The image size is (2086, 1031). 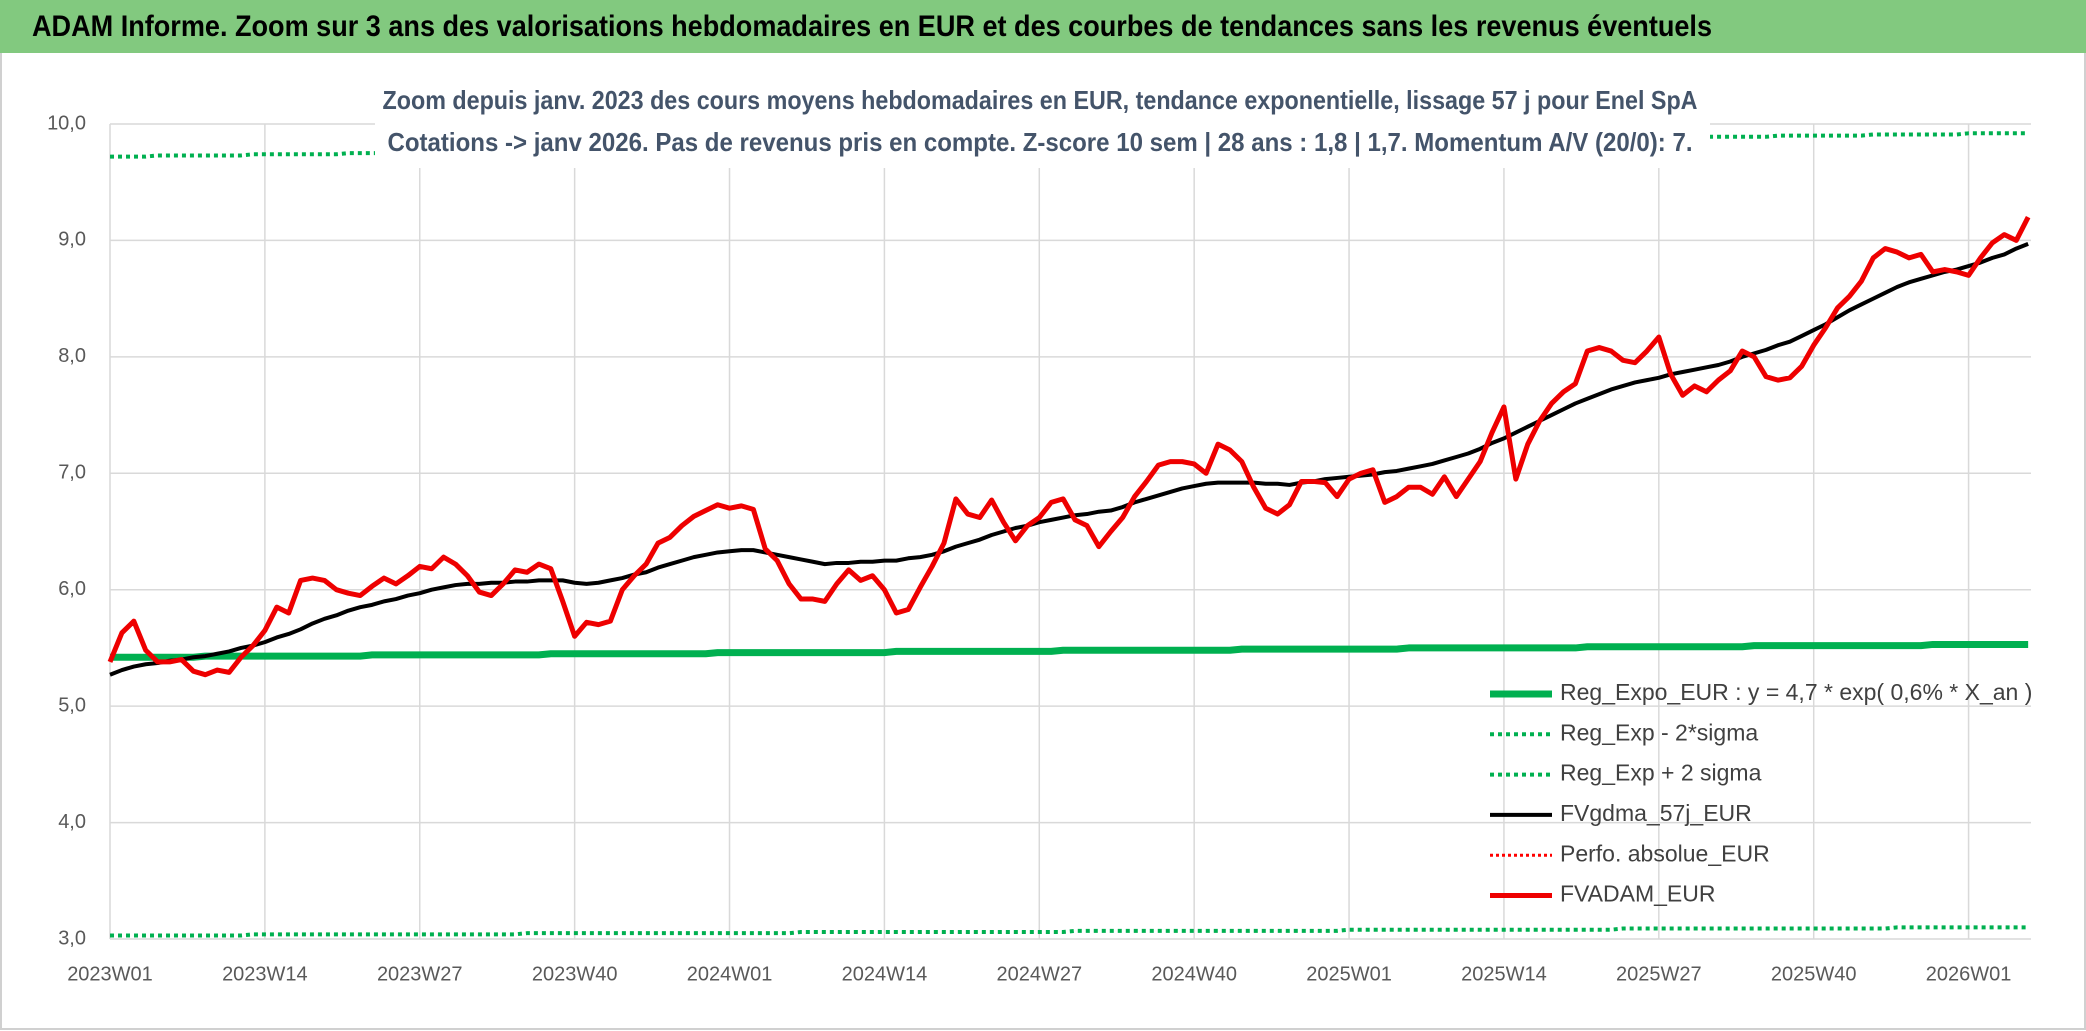 I want to click on x-tick-label: 2023W40, so click(x=575, y=974).